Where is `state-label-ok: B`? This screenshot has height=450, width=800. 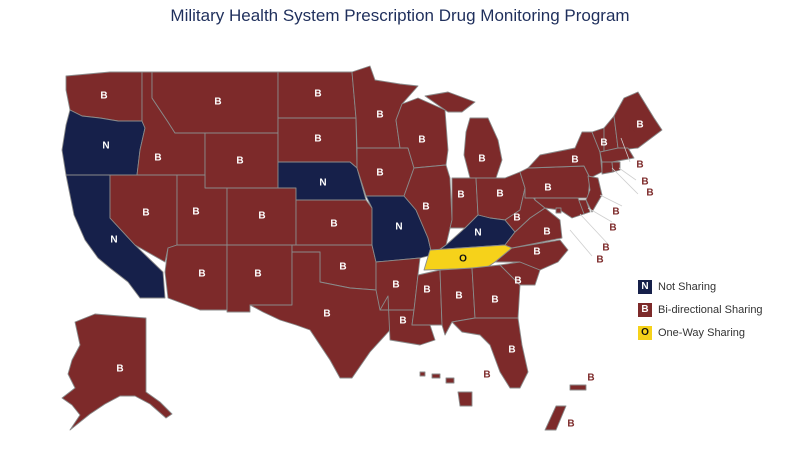
state-label-ok: B is located at coordinates (342, 267).